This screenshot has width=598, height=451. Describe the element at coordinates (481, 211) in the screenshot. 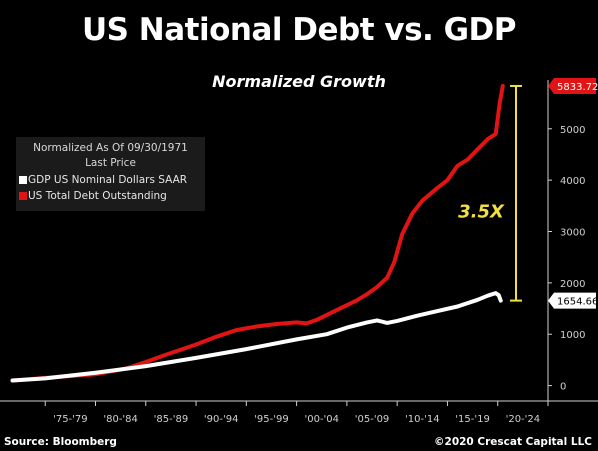

I see `annotation-ratio-label: 3.5X` at that location.